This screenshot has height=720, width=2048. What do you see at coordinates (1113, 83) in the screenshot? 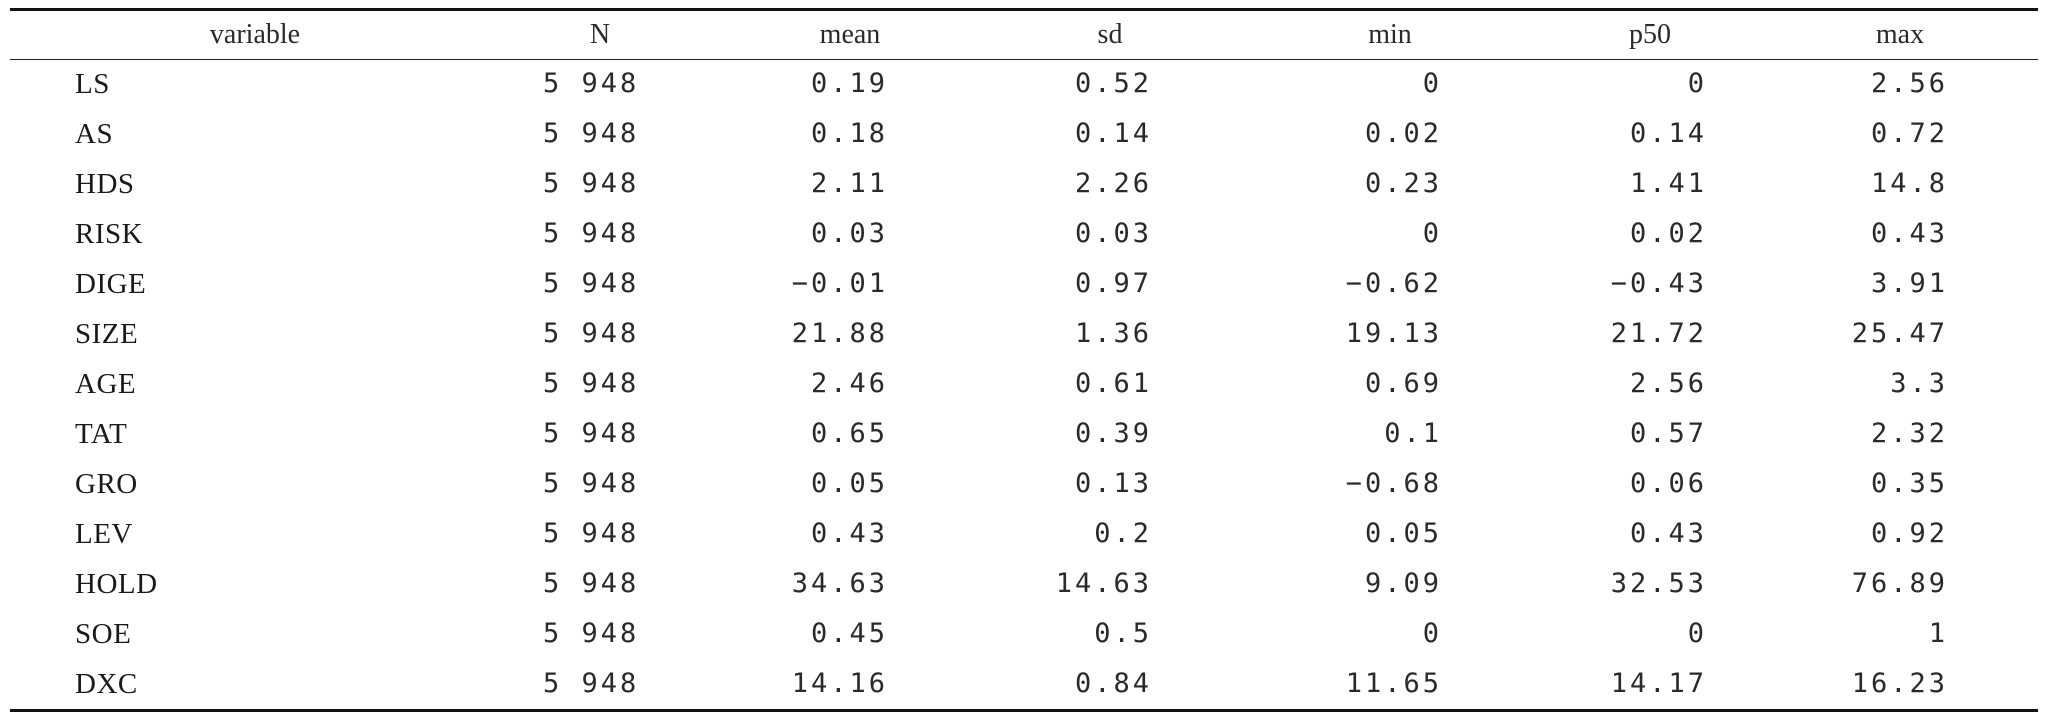
I see `cell-sd: 0.52` at bounding box center [1113, 83].